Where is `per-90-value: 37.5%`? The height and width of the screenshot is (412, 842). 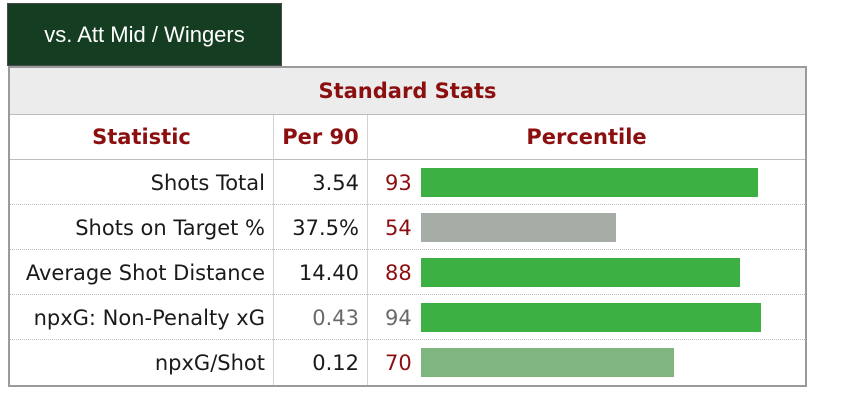 per-90-value: 37.5% is located at coordinates (321, 227).